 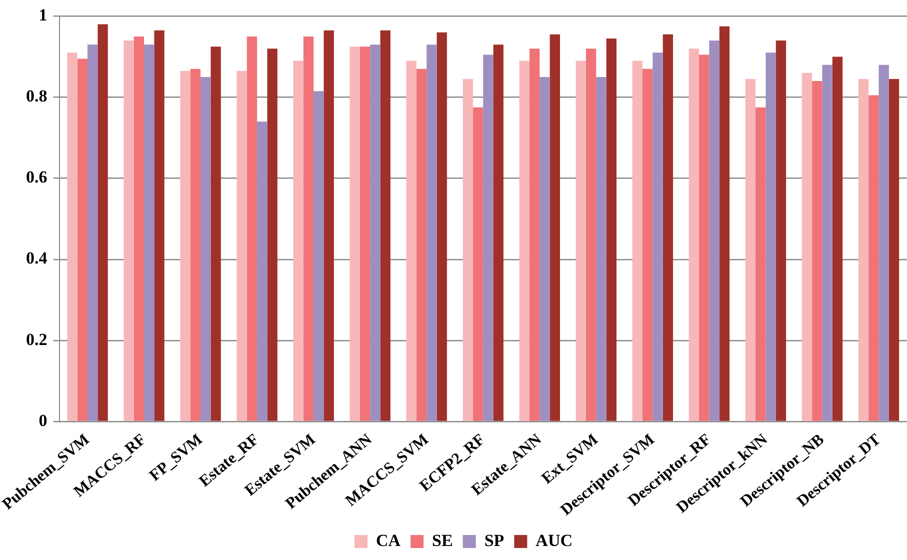 I want to click on legend-label: SP, so click(x=494, y=540).